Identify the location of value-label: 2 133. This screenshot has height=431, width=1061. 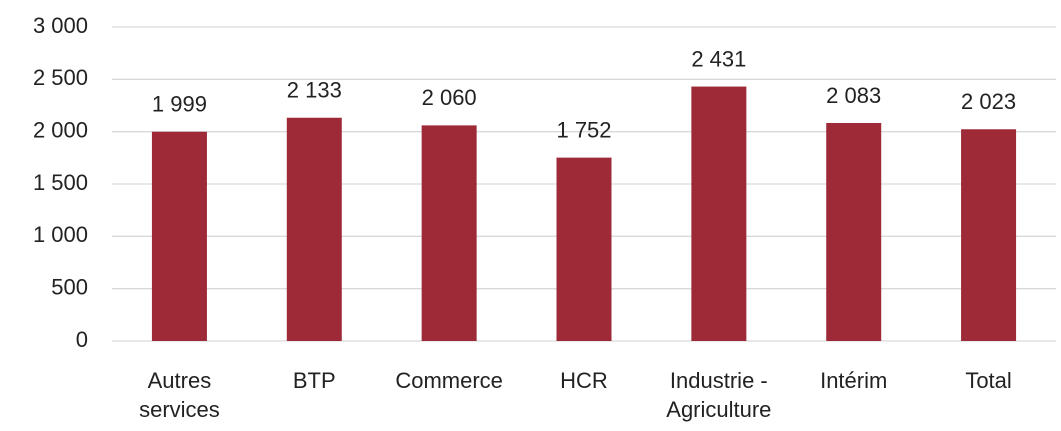
(314, 90).